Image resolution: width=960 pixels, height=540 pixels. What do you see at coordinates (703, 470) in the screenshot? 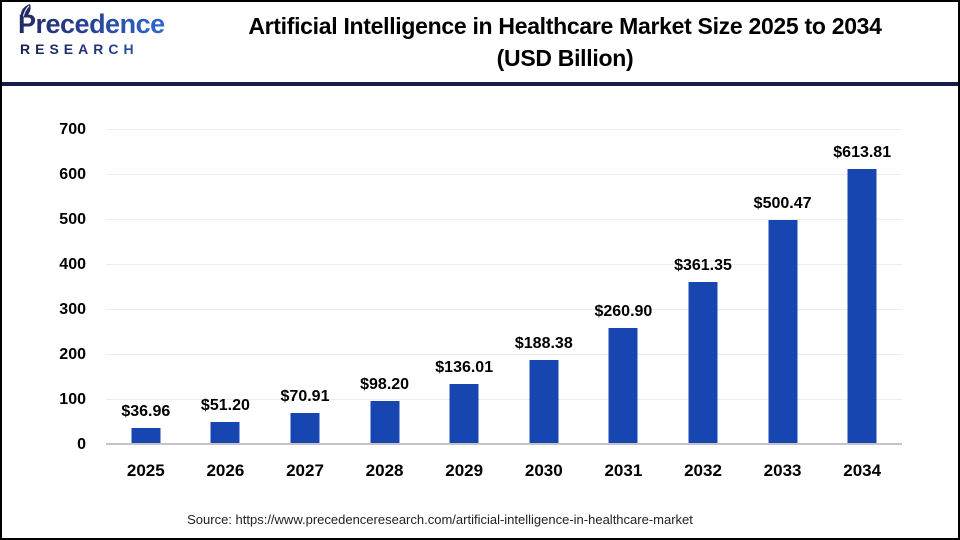
I see `x-tick-label: 2032` at bounding box center [703, 470].